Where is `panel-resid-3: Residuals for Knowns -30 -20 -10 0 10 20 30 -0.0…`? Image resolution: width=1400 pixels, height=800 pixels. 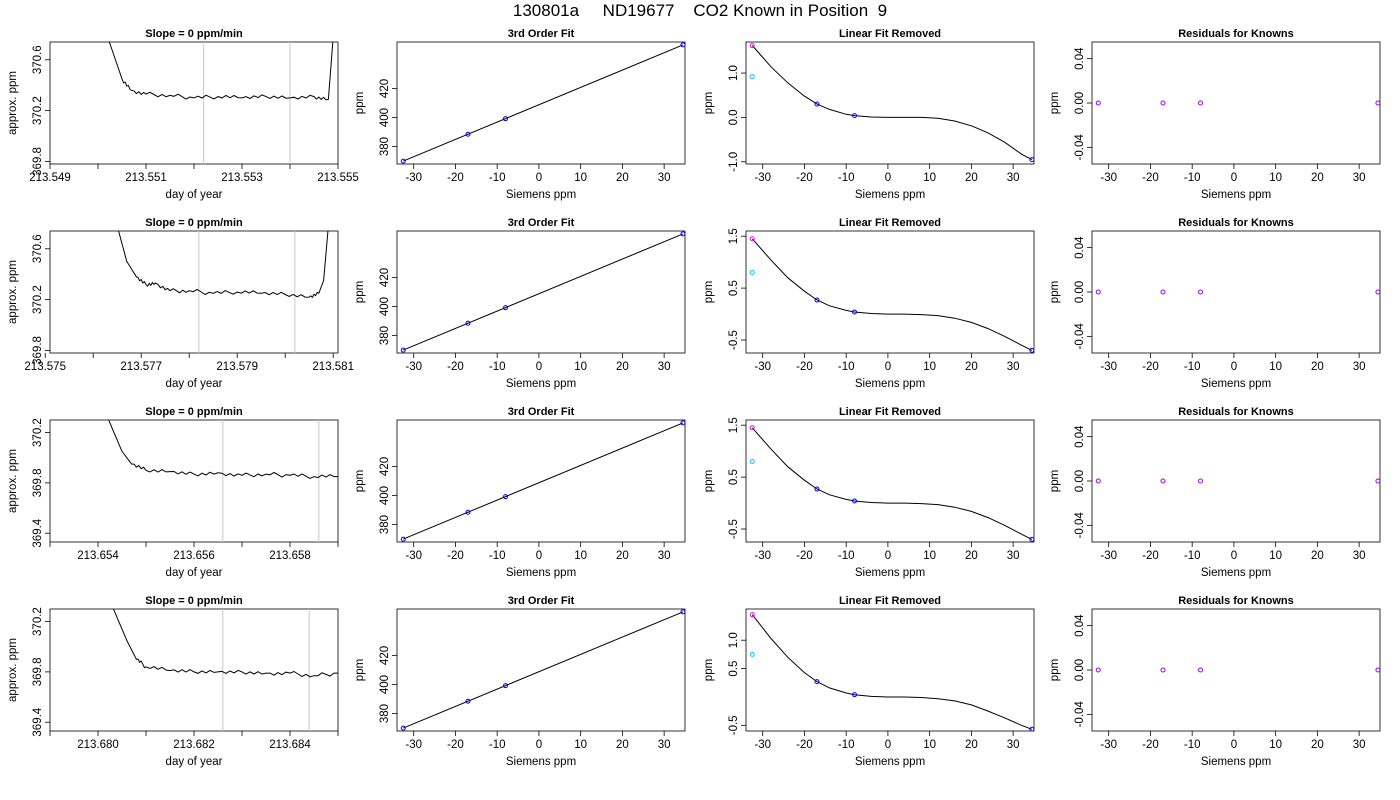
panel-resid-3: Residuals for Knowns -30 -20 -10 0 10 20 30 -0.0… is located at coordinates (1215, 492).